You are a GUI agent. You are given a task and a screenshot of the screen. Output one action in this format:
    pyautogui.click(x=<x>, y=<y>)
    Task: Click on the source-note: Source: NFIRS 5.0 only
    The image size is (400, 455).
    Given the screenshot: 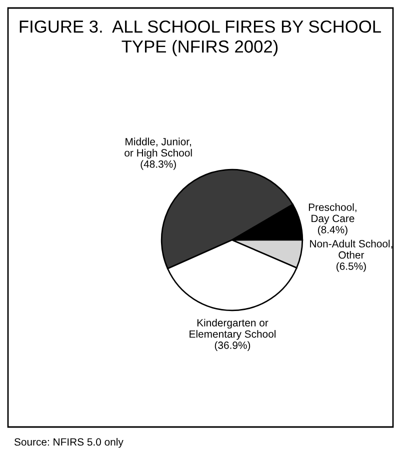 What is the action you would take?
    pyautogui.click(x=69, y=443)
    